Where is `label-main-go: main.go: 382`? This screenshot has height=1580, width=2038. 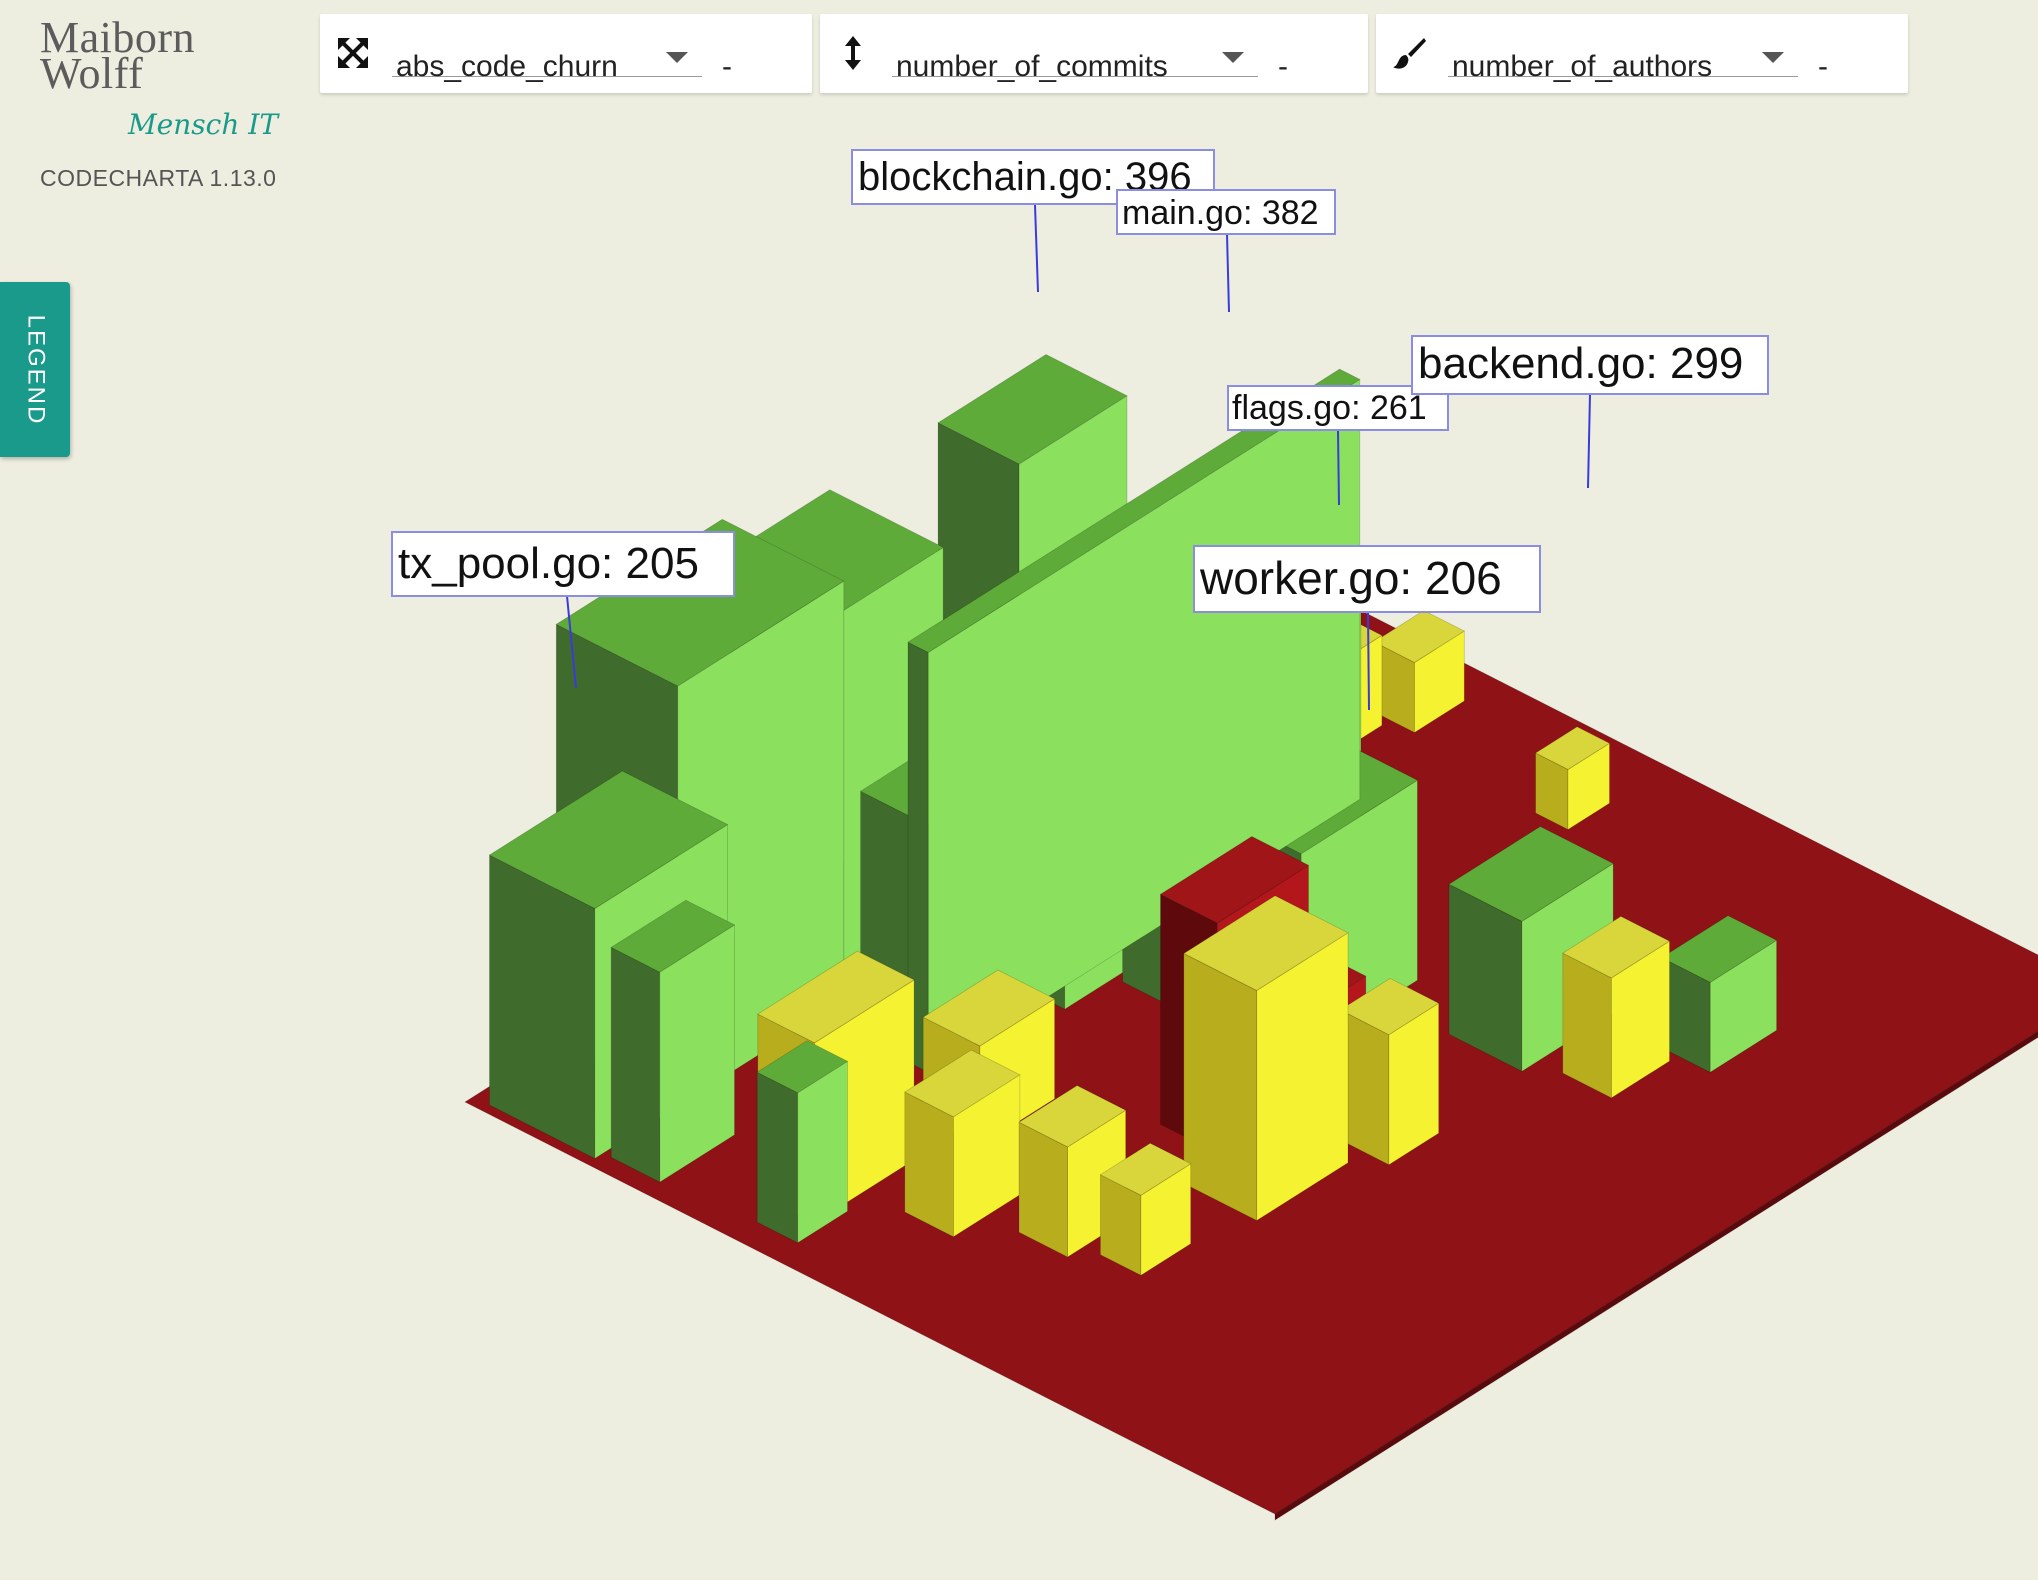 label-main-go: main.go: 382 is located at coordinates (1226, 251).